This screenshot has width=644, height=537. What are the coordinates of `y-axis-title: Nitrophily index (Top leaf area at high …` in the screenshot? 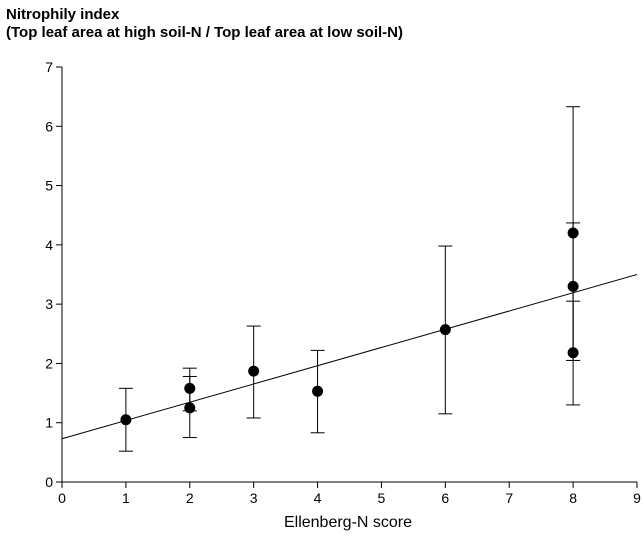 It's located at (204, 24).